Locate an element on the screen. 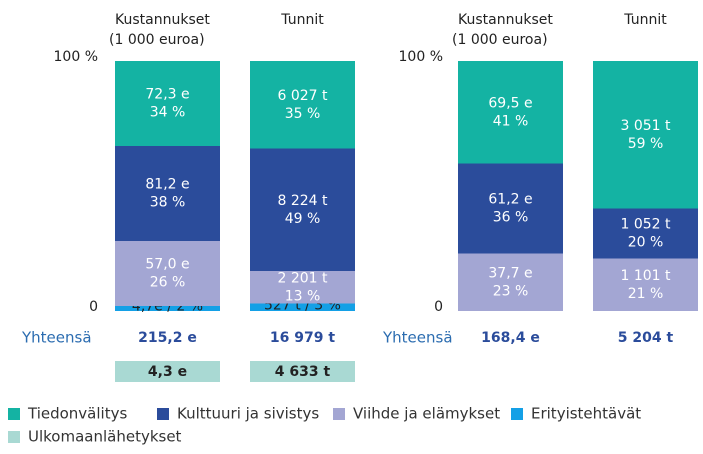  segment-amount: 8 224 t is located at coordinates (302, 201).